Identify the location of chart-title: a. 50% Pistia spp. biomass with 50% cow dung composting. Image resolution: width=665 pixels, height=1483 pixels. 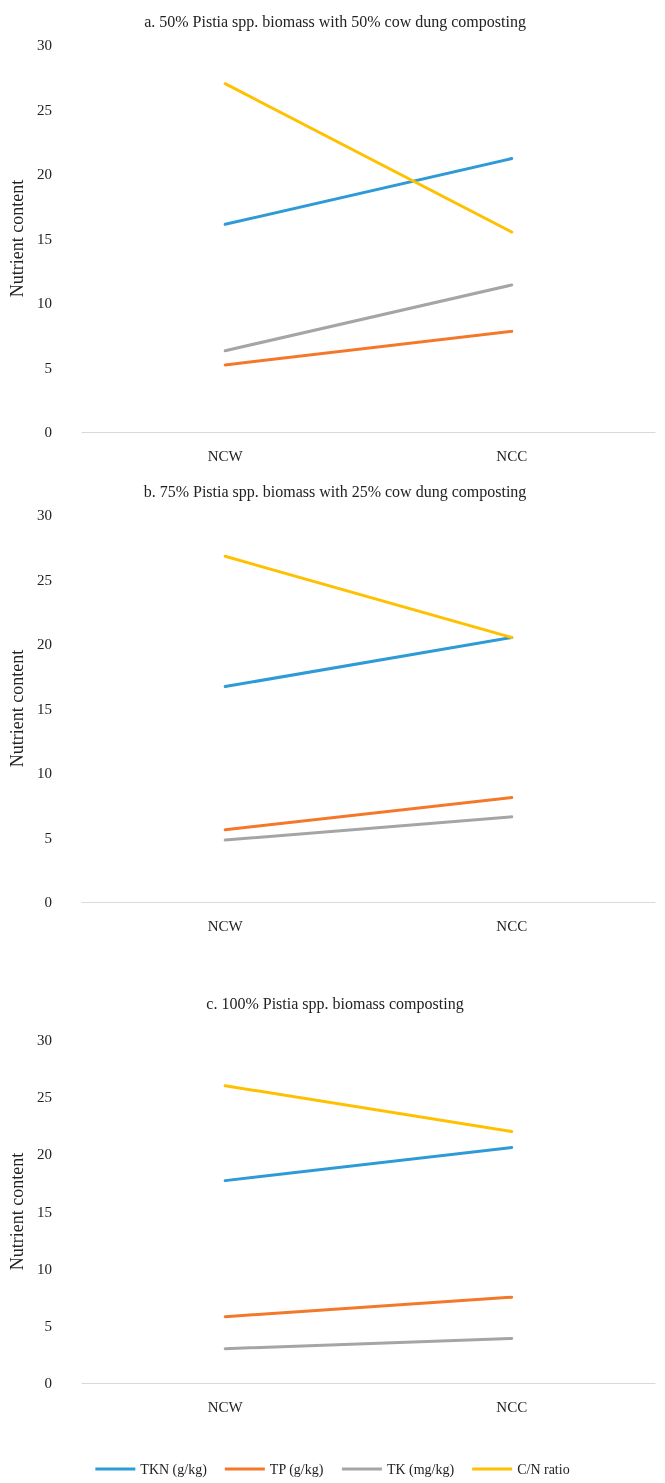
(335, 21).